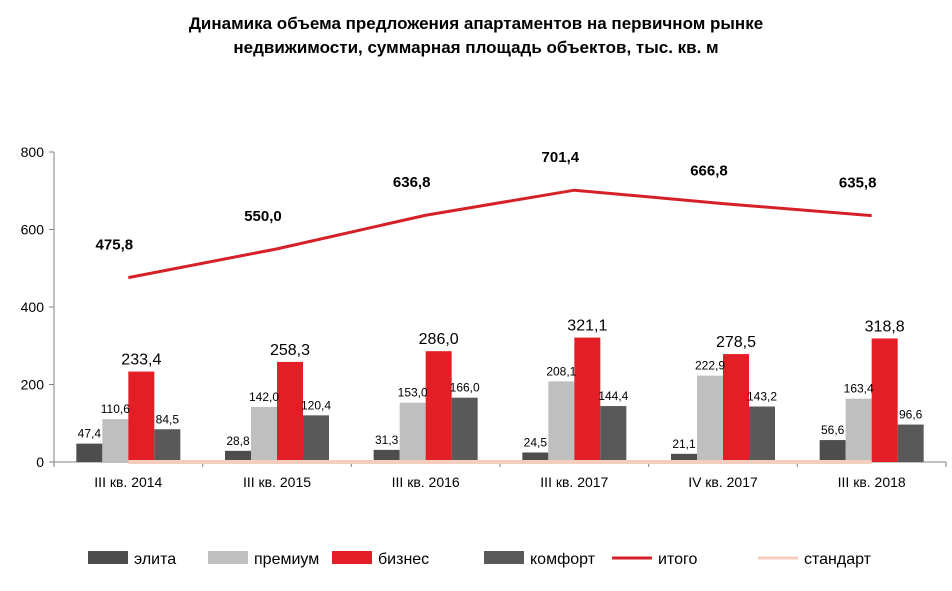 This screenshot has width=952, height=591. Describe the element at coordinates (412, 182) in the screenshot. I see `data-label-итого: 636,8` at that location.